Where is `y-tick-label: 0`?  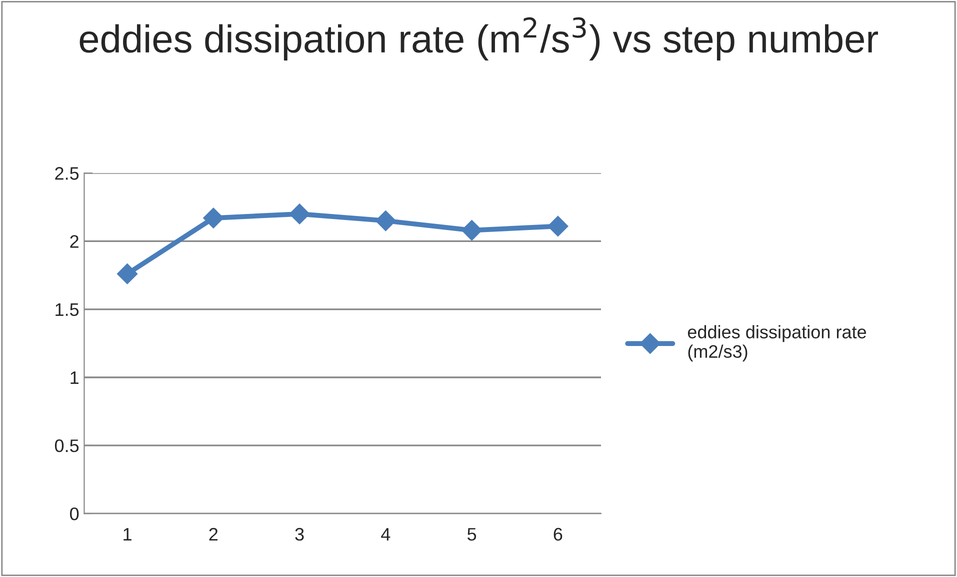 y-tick-label: 0 is located at coordinates (74, 513).